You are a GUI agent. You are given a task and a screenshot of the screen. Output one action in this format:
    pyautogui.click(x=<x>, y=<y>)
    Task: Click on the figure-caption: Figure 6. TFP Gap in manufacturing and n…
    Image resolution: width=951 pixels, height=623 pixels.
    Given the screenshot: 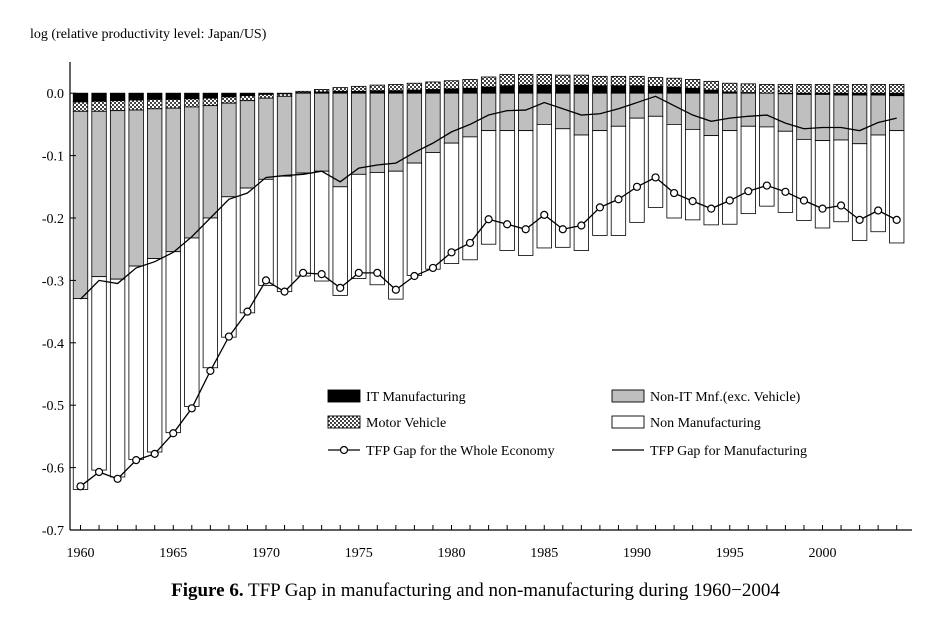 What is the action you would take?
    pyautogui.click(x=475, y=591)
    